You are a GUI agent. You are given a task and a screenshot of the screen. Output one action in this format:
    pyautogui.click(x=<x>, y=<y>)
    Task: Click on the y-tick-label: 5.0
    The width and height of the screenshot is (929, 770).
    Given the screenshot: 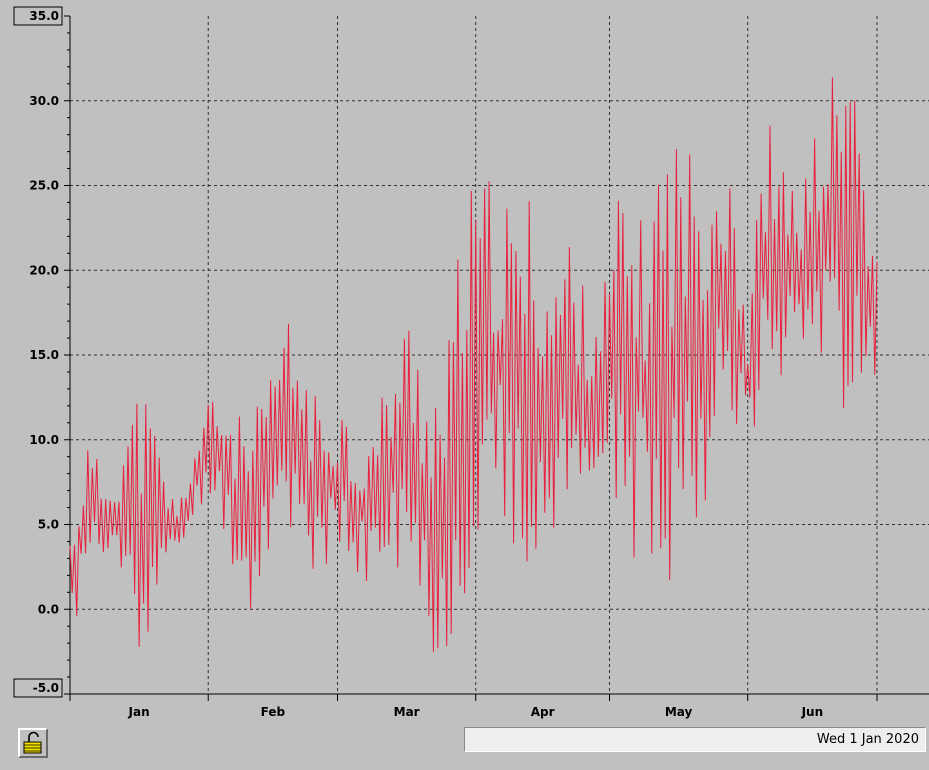 What is the action you would take?
    pyautogui.click(x=48, y=525)
    